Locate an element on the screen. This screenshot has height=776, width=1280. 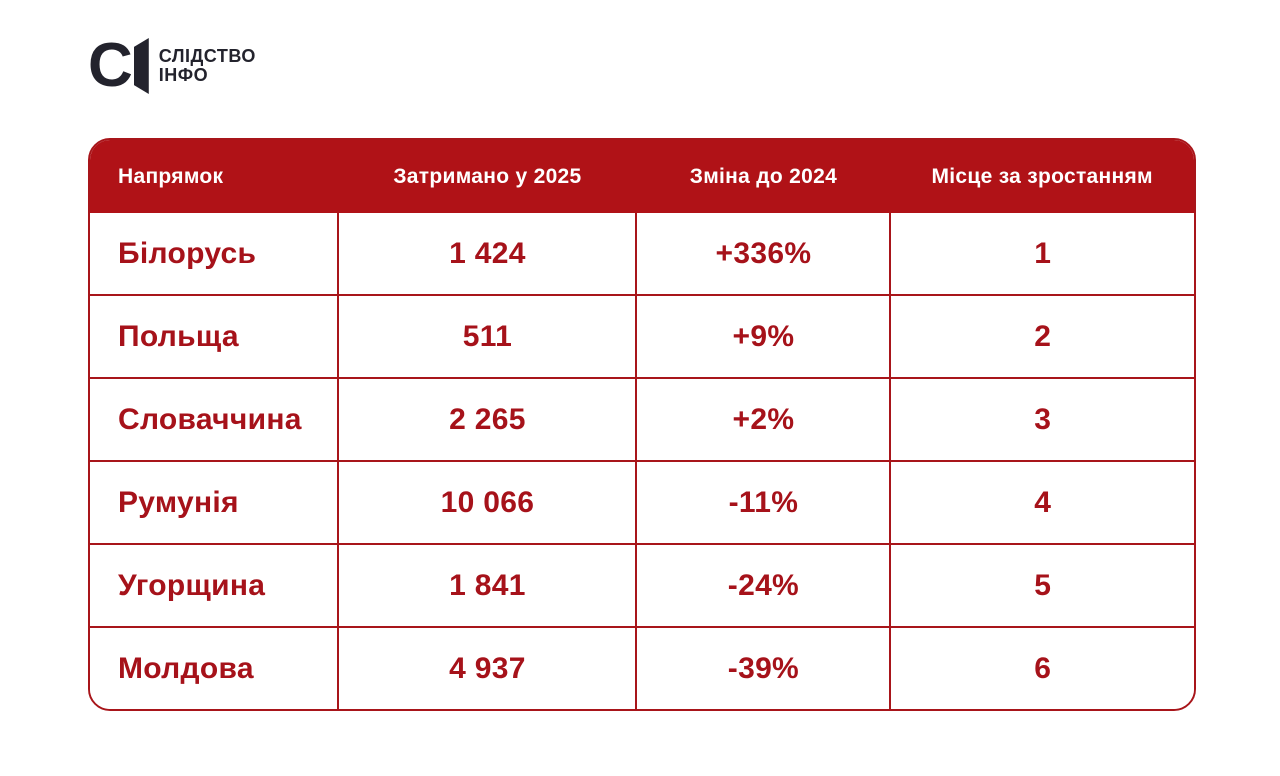
table-row: Угорщина 1 841 -24% 5 is located at coordinates (642, 585).